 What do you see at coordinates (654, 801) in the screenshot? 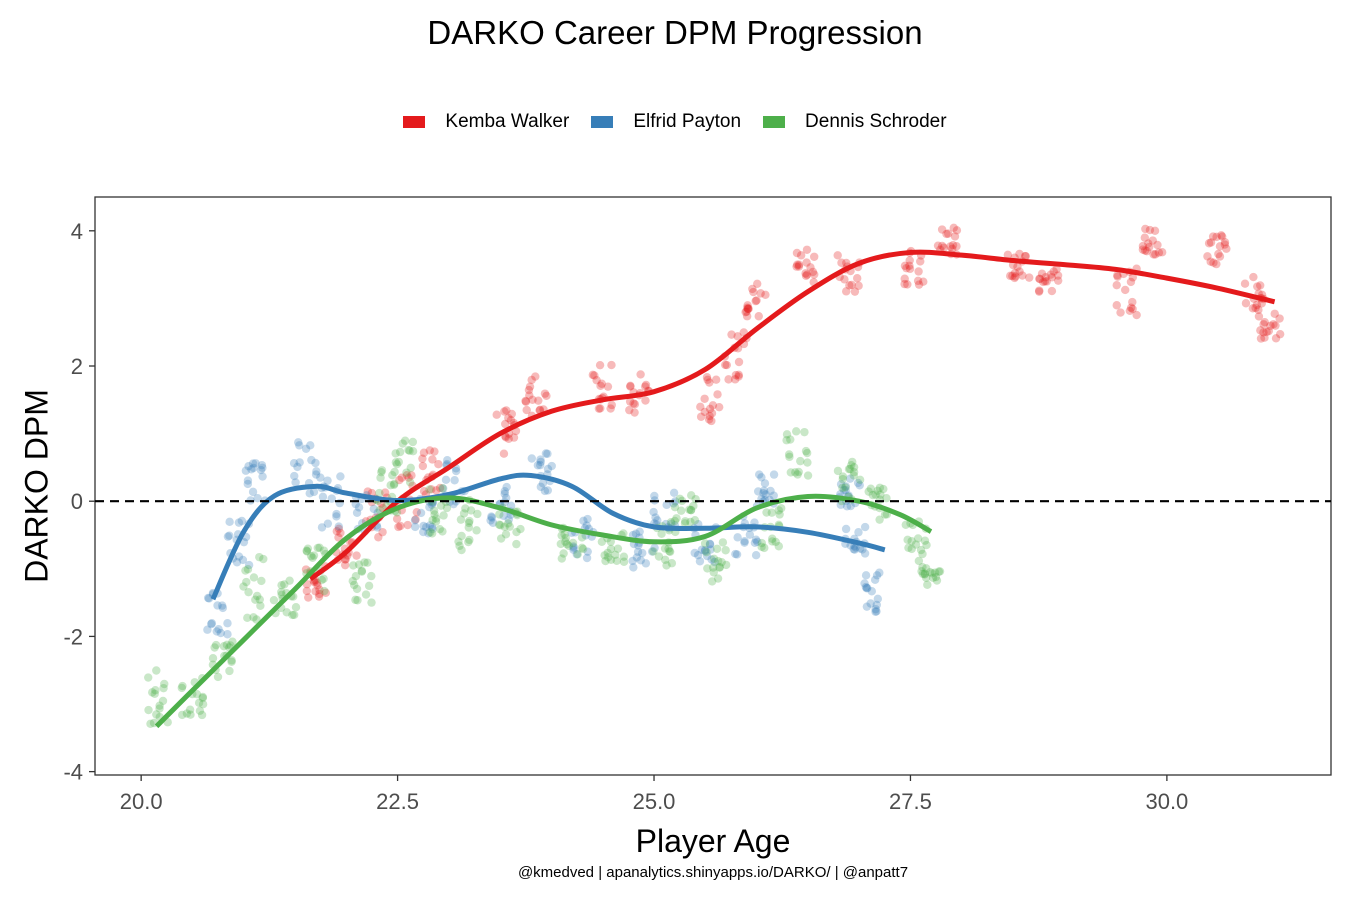
I see `x-tick-label: 25.0` at bounding box center [654, 801].